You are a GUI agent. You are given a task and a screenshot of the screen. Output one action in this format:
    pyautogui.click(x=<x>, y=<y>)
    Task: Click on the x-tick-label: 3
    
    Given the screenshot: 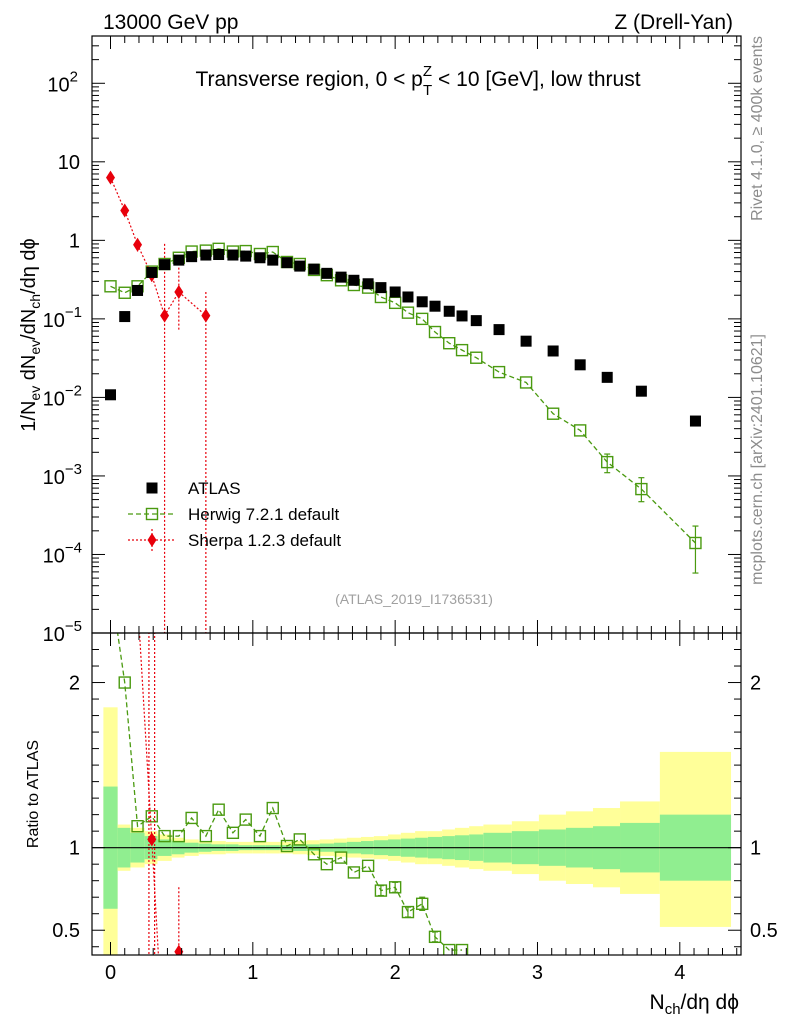 What is the action you would take?
    pyautogui.click(x=537, y=973)
    